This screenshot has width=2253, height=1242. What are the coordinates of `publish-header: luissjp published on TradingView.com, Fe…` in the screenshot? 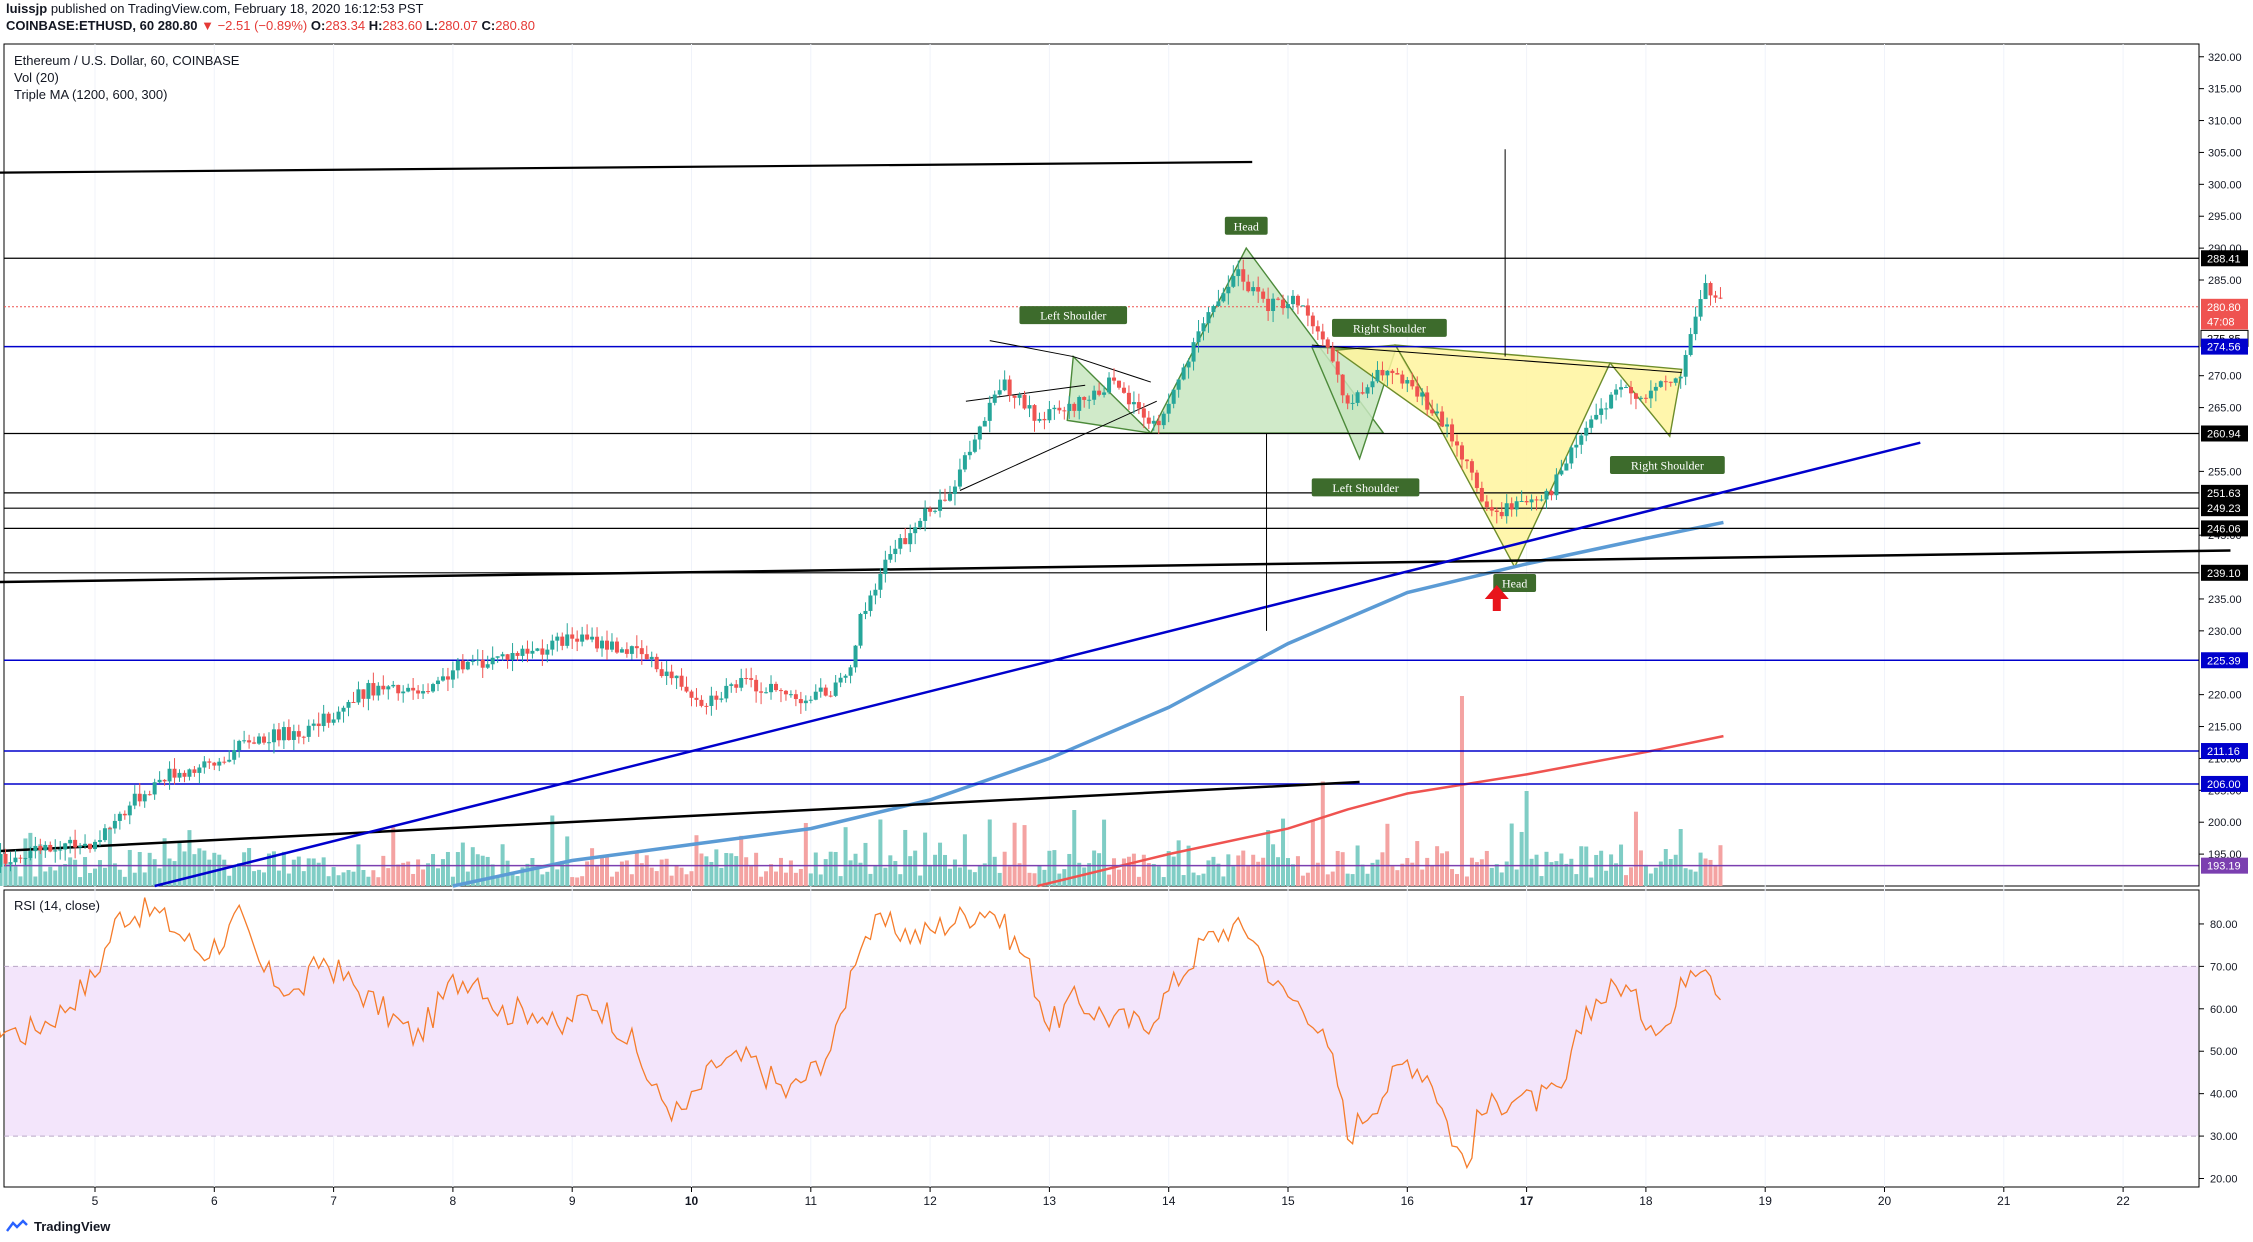 It's located at (270, 21).